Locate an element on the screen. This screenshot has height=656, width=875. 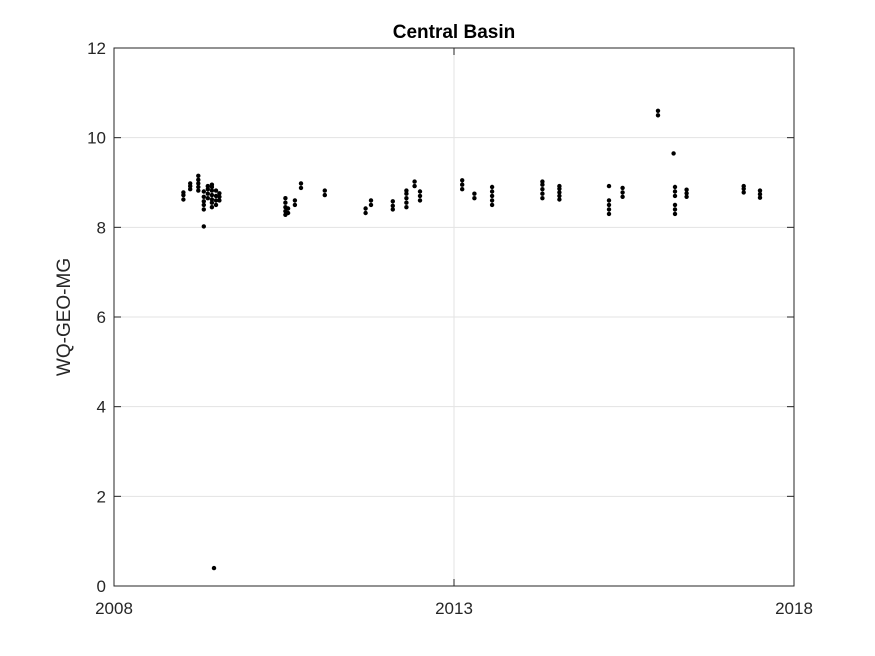
y-tick-label: 2 is located at coordinates (101, 496).